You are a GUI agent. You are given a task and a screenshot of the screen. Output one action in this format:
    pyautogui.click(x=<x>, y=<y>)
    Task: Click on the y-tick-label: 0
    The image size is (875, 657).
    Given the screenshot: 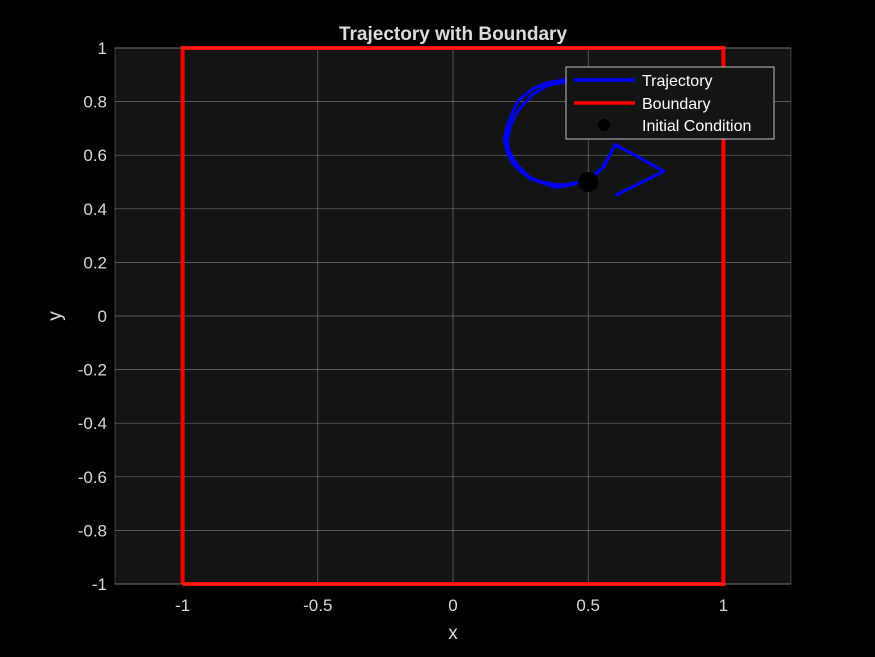 What is the action you would take?
    pyautogui.click(x=102, y=316)
    